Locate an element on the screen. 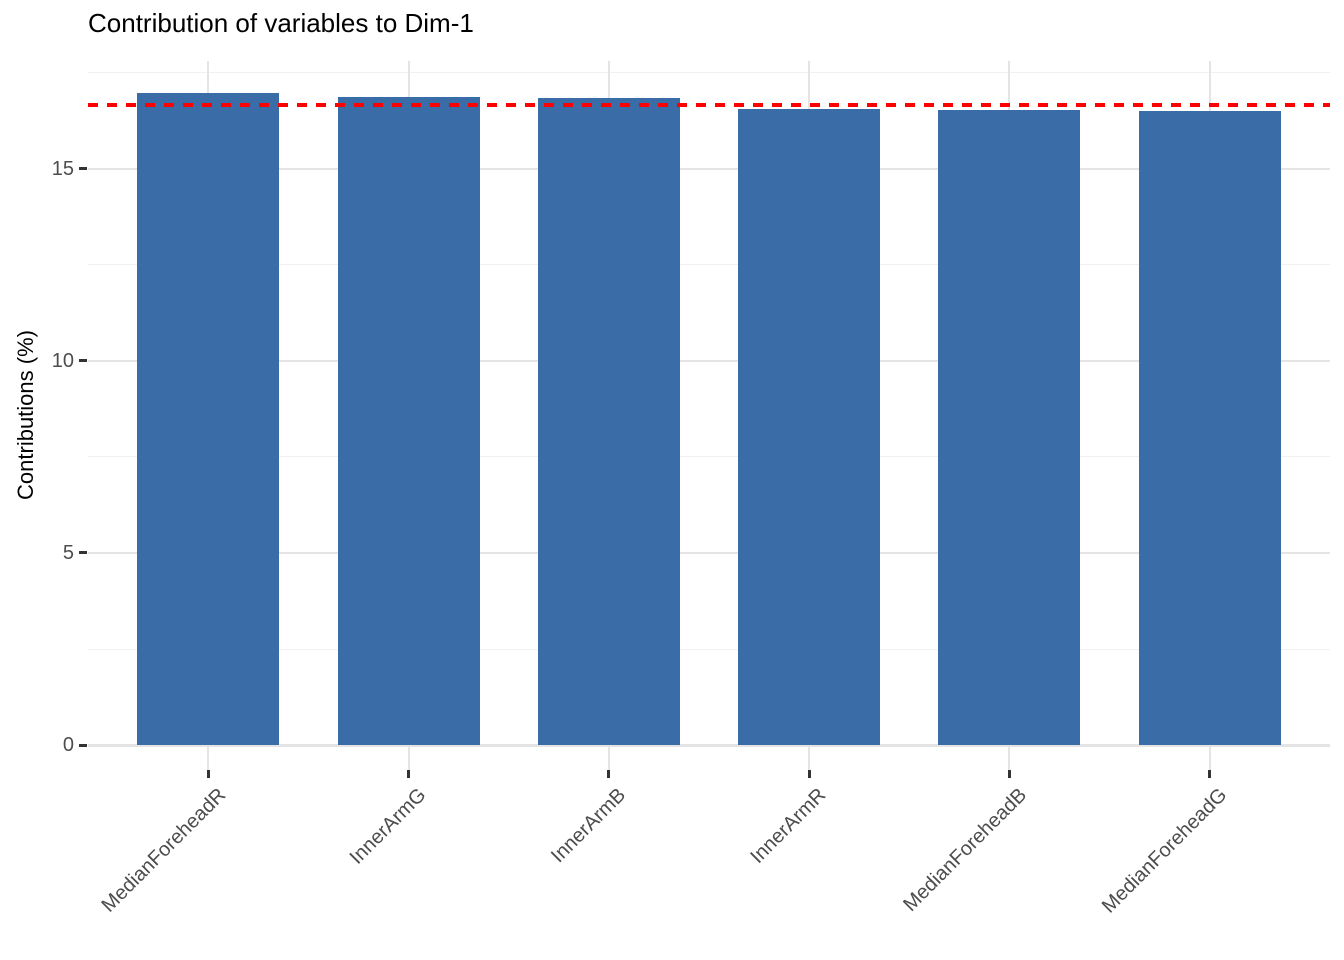  x-tick-label: MedianForeheadR is located at coordinates (163, 850).